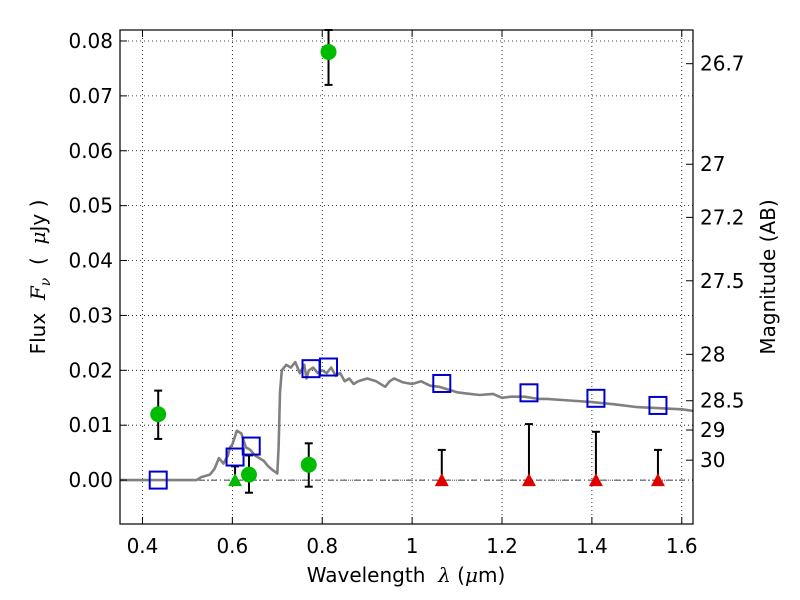 The height and width of the screenshot is (600, 800). Describe the element at coordinates (90, 41) in the screenshot. I see `y-tick-label: 0.08` at that location.